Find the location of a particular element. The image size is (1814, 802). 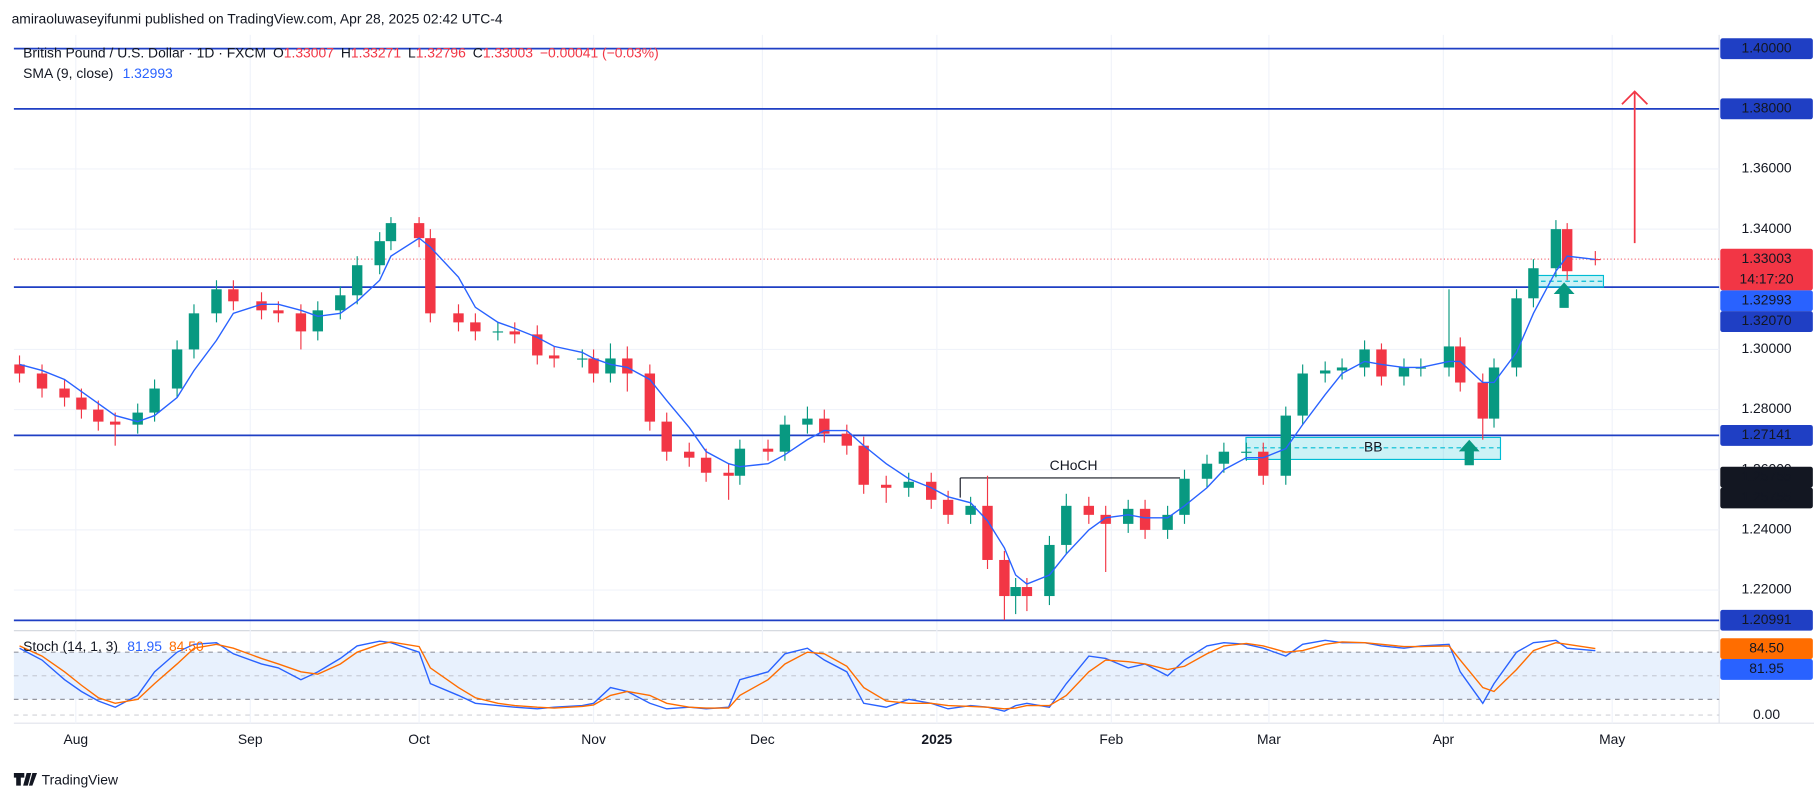

stoch-k-value: 81.95 is located at coordinates (144, 646).